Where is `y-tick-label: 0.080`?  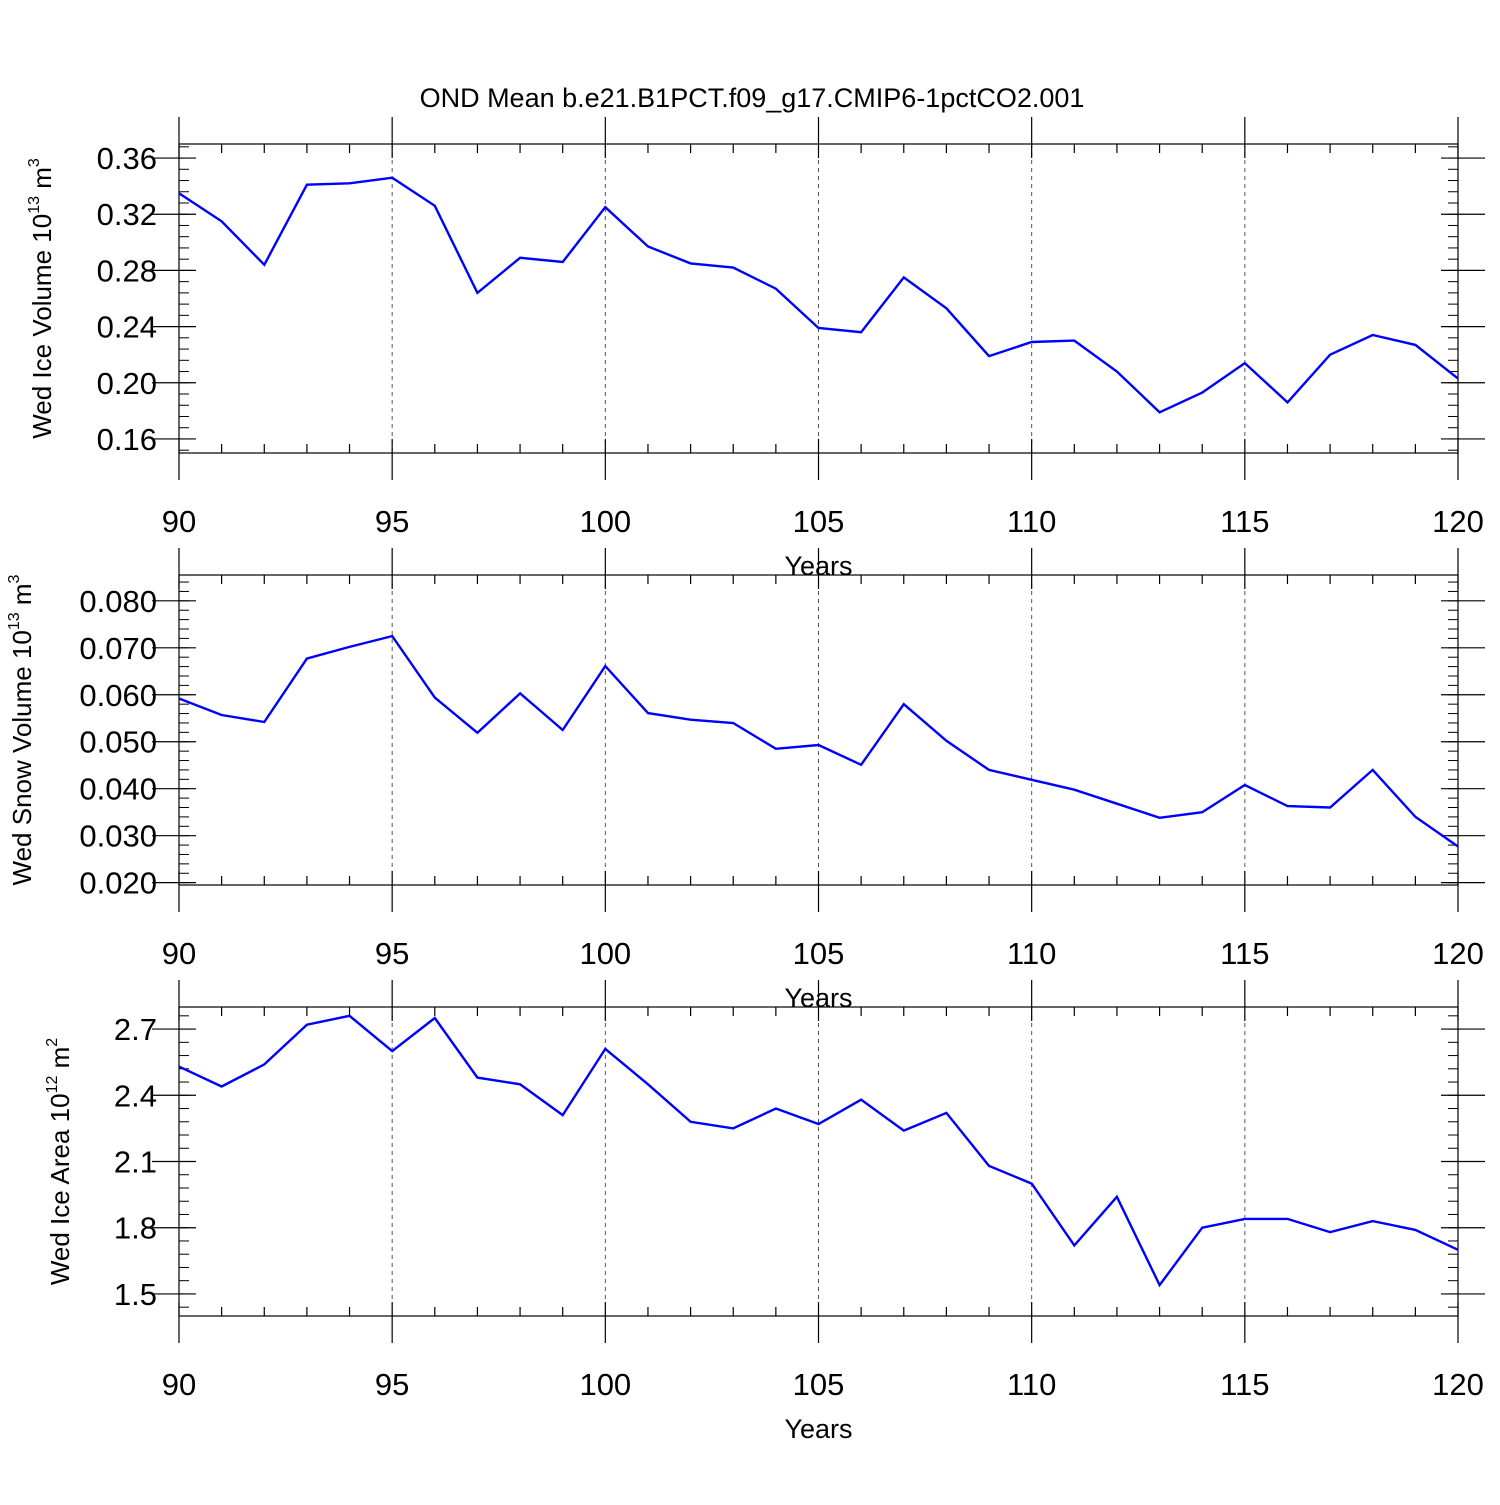 y-tick-label: 0.080 is located at coordinates (118, 601).